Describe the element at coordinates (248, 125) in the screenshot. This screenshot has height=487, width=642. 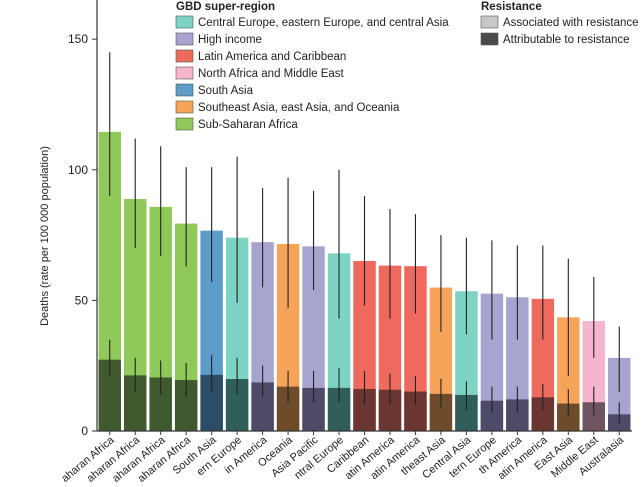
I see `legend-label: Sub-Saharan Africa` at that location.